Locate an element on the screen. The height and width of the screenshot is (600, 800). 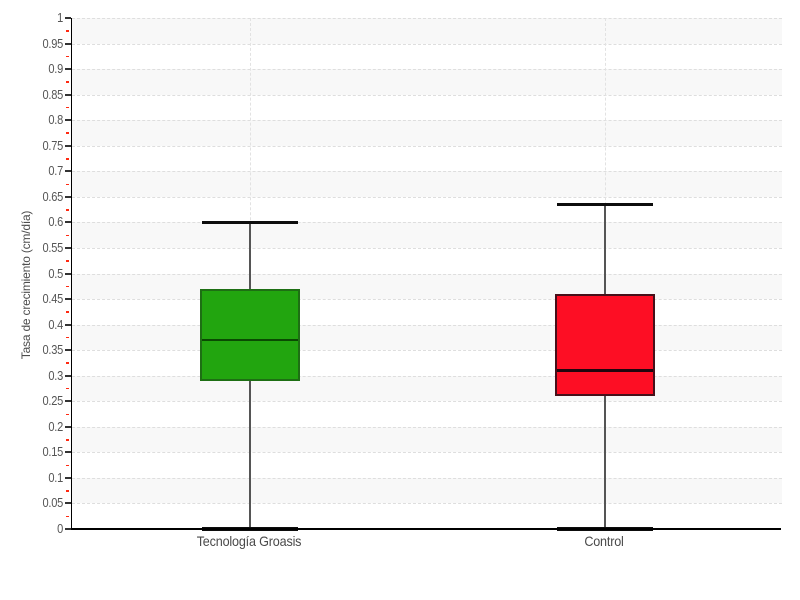
x-axis-line is located at coordinates (426, 529).